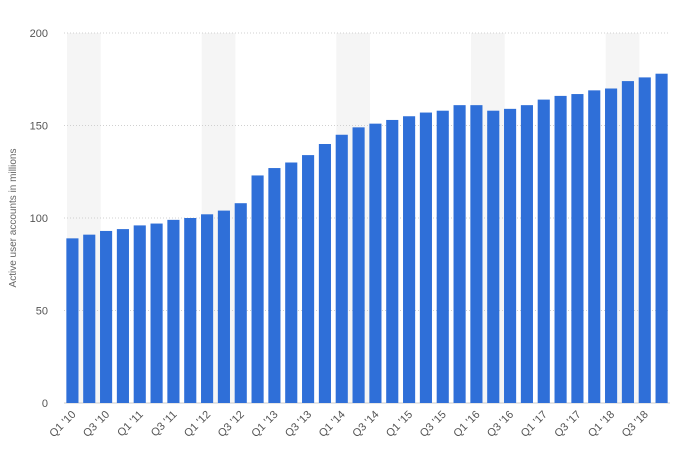 The image size is (680, 457). I want to click on x-tick-label: Q3 '14, so click(365, 424).